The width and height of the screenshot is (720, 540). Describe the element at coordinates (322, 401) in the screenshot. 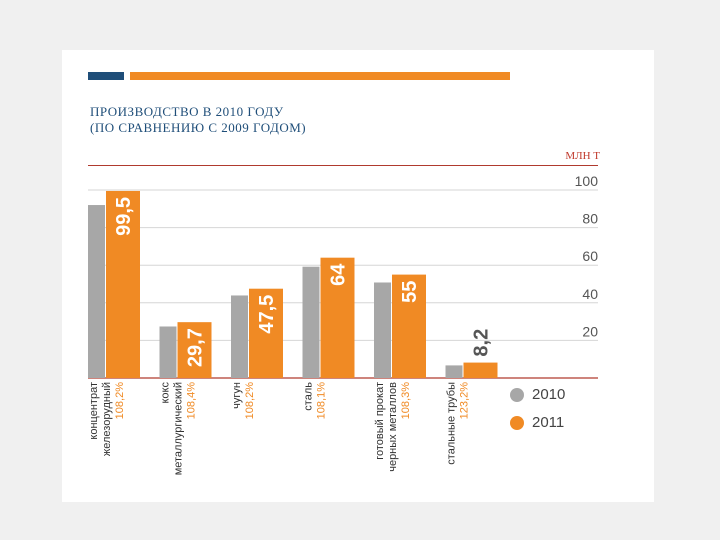

I see `category-percent-label: 108,1%` at that location.